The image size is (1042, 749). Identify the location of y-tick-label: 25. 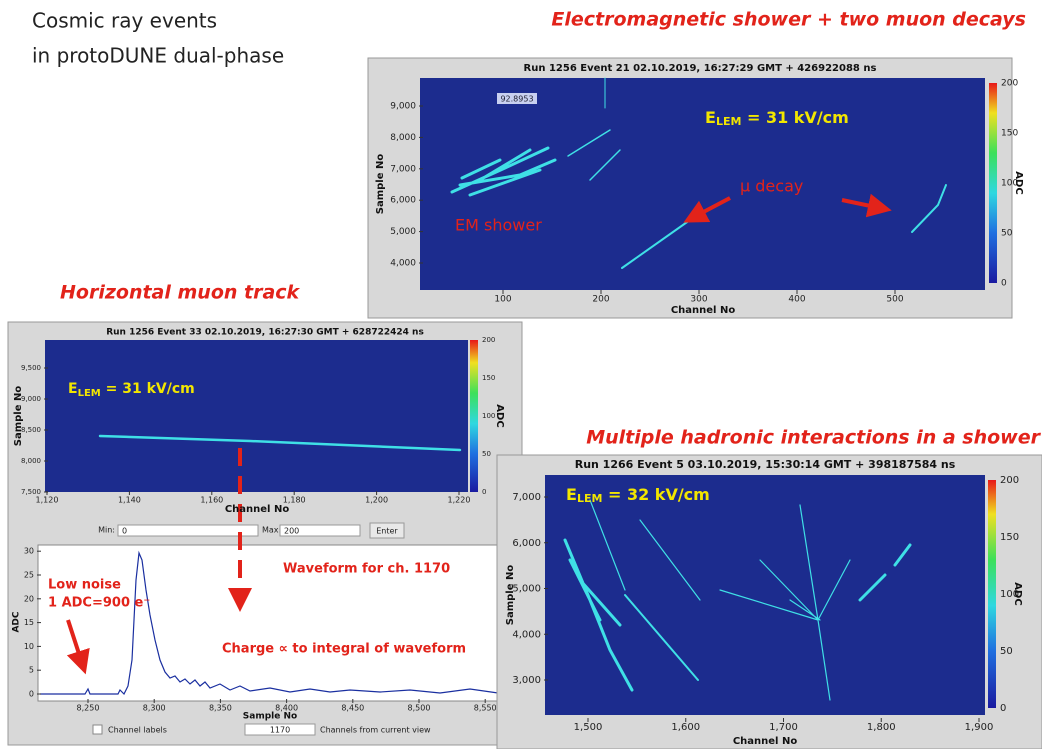
(29, 575).